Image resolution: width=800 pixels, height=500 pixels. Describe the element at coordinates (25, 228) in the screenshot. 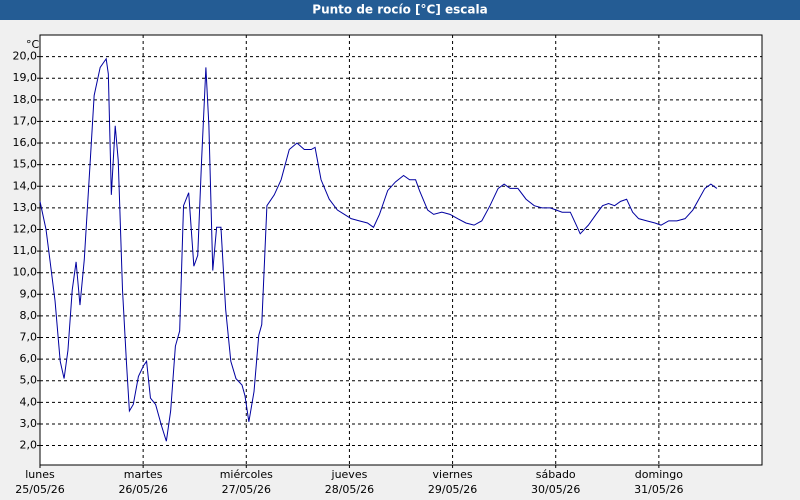

I see `y-tick-label: 12,0` at that location.